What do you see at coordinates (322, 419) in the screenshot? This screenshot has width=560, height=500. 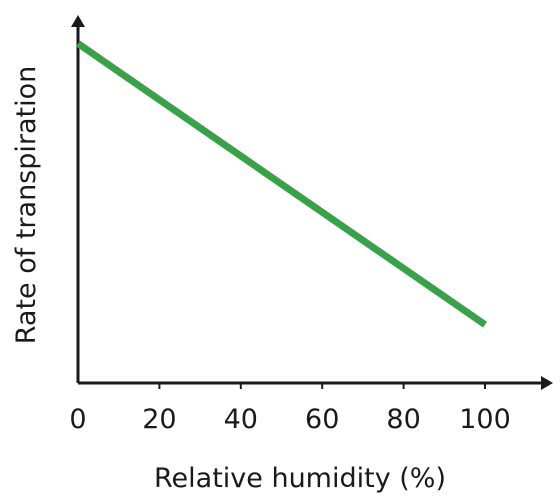 I see `x-tick-label: 60` at bounding box center [322, 419].